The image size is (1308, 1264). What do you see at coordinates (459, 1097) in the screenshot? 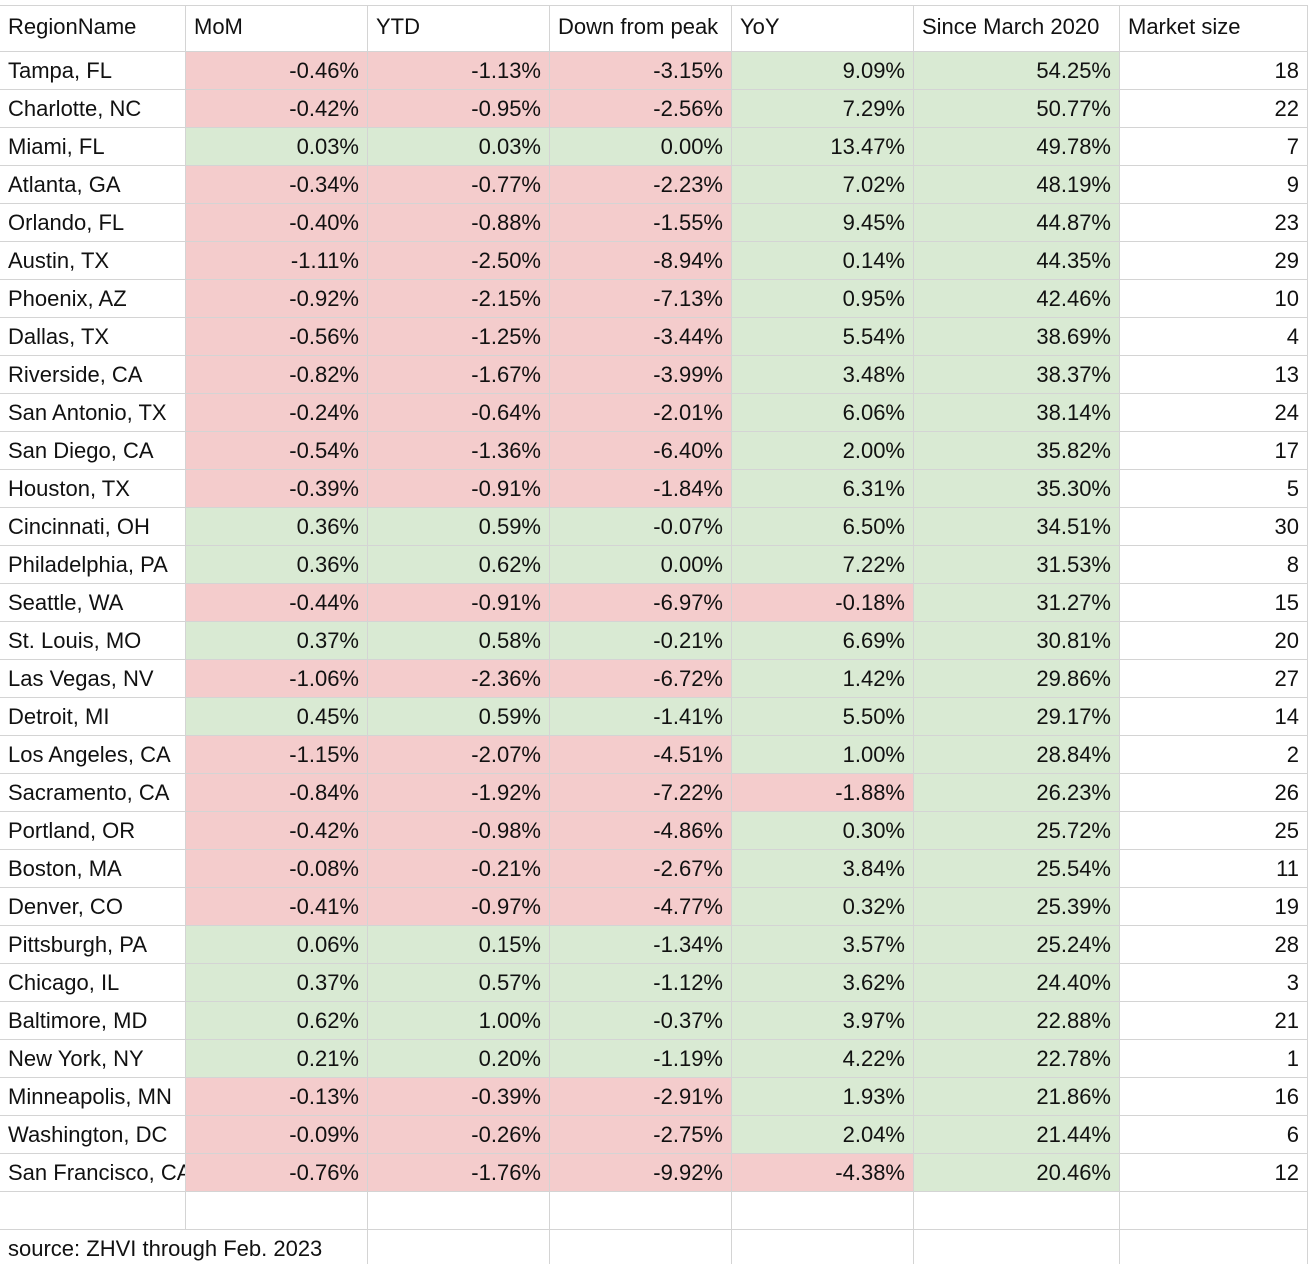
I see `value-cell: -0.39%` at bounding box center [459, 1097].